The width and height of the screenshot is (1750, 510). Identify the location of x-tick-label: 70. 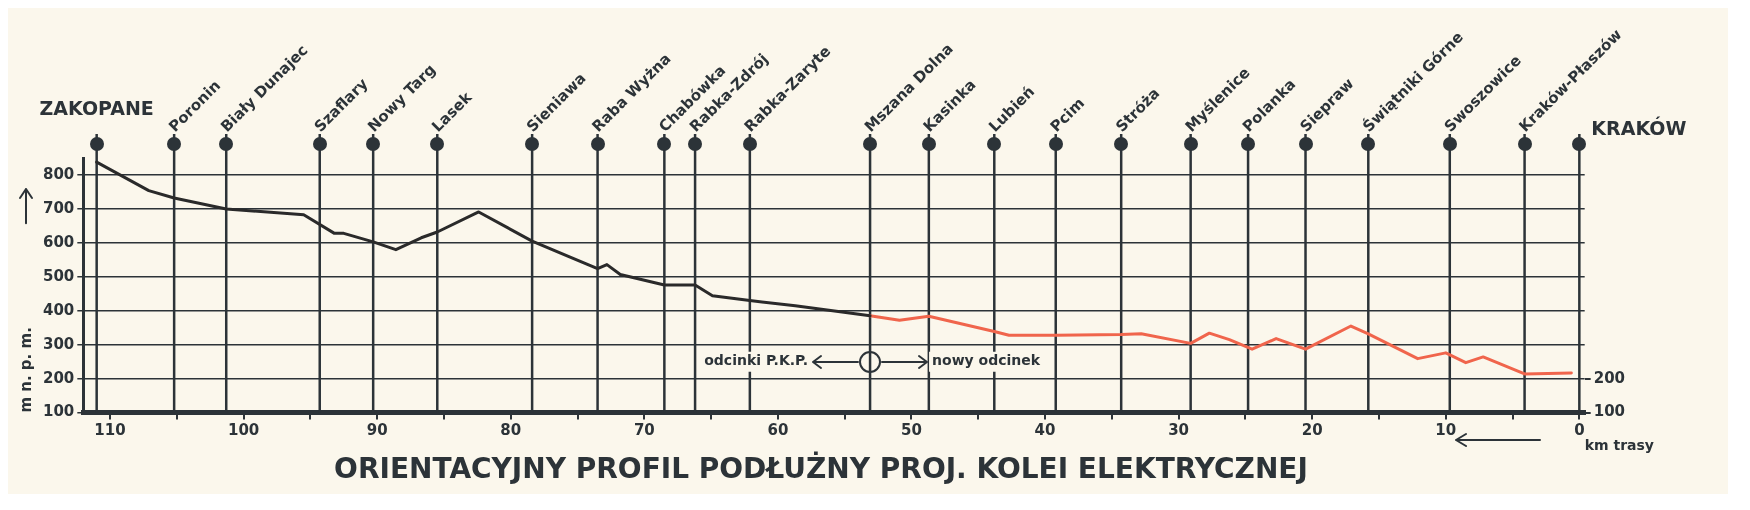
(644, 430).